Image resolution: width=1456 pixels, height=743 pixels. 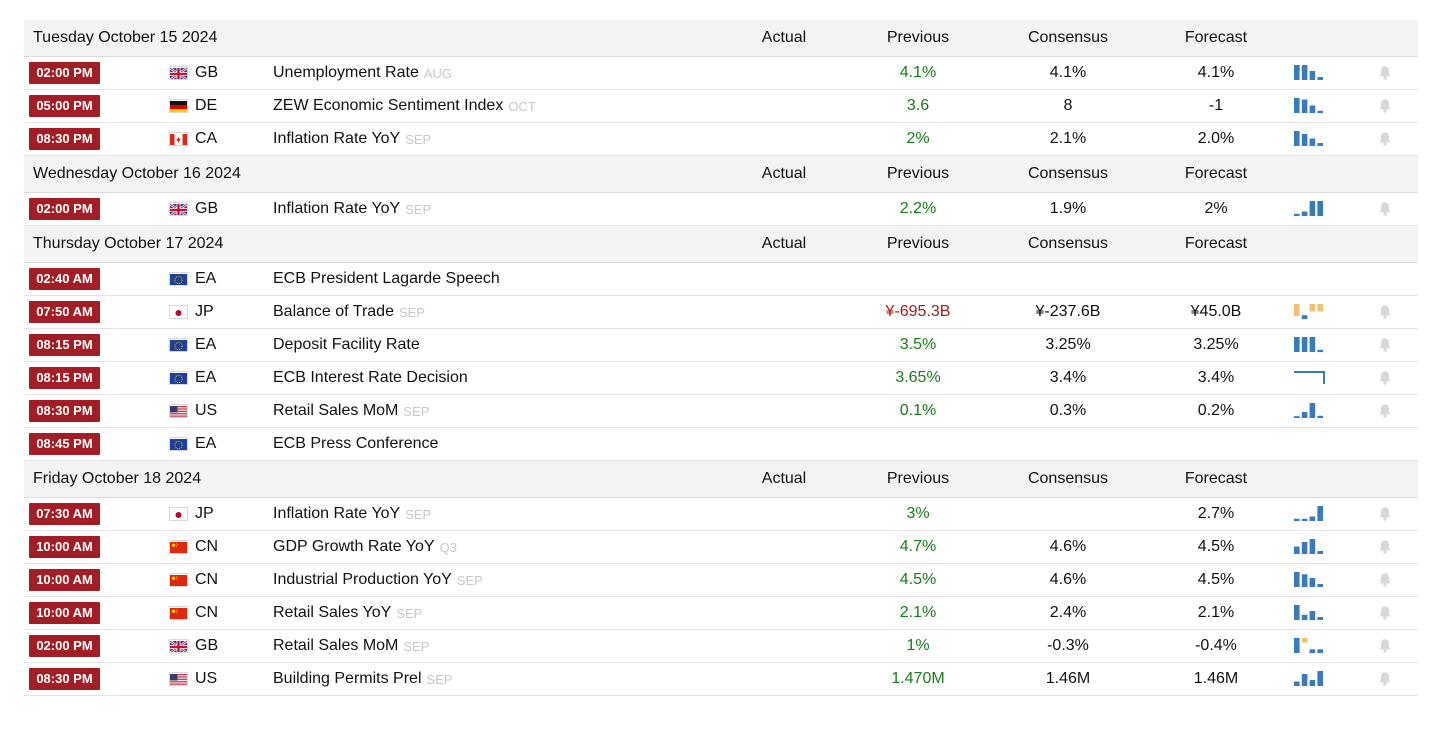 What do you see at coordinates (347, 678) in the screenshot?
I see `event-name-link: Building Permits Prel` at bounding box center [347, 678].